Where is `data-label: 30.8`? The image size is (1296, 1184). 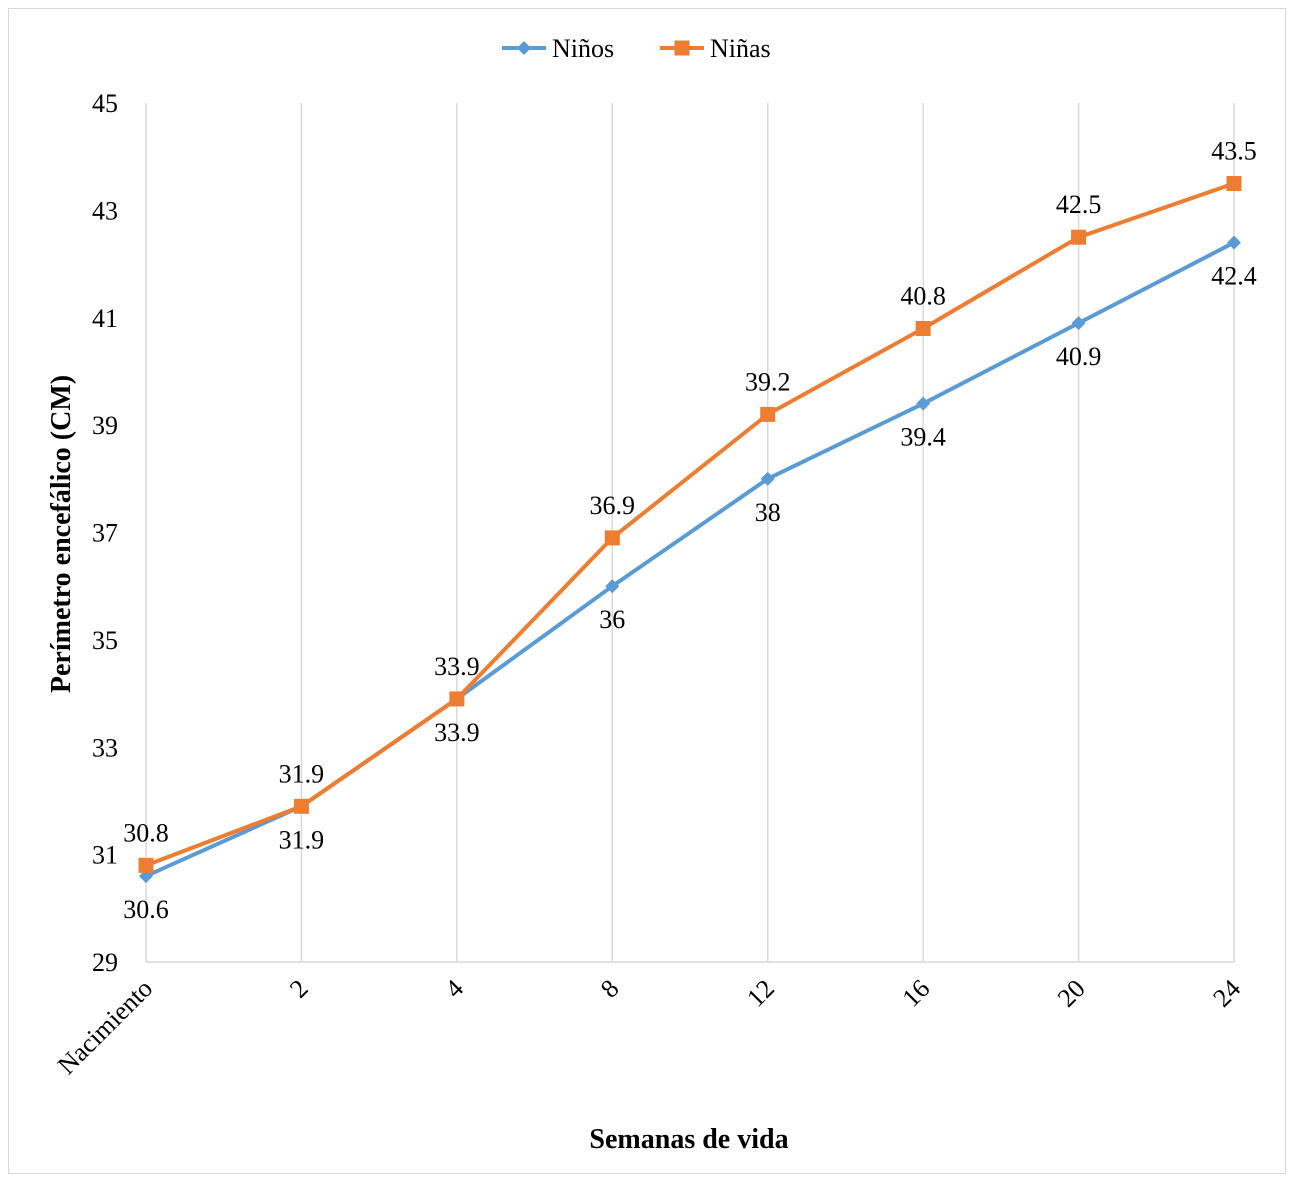
data-label: 30.8 is located at coordinates (146, 832).